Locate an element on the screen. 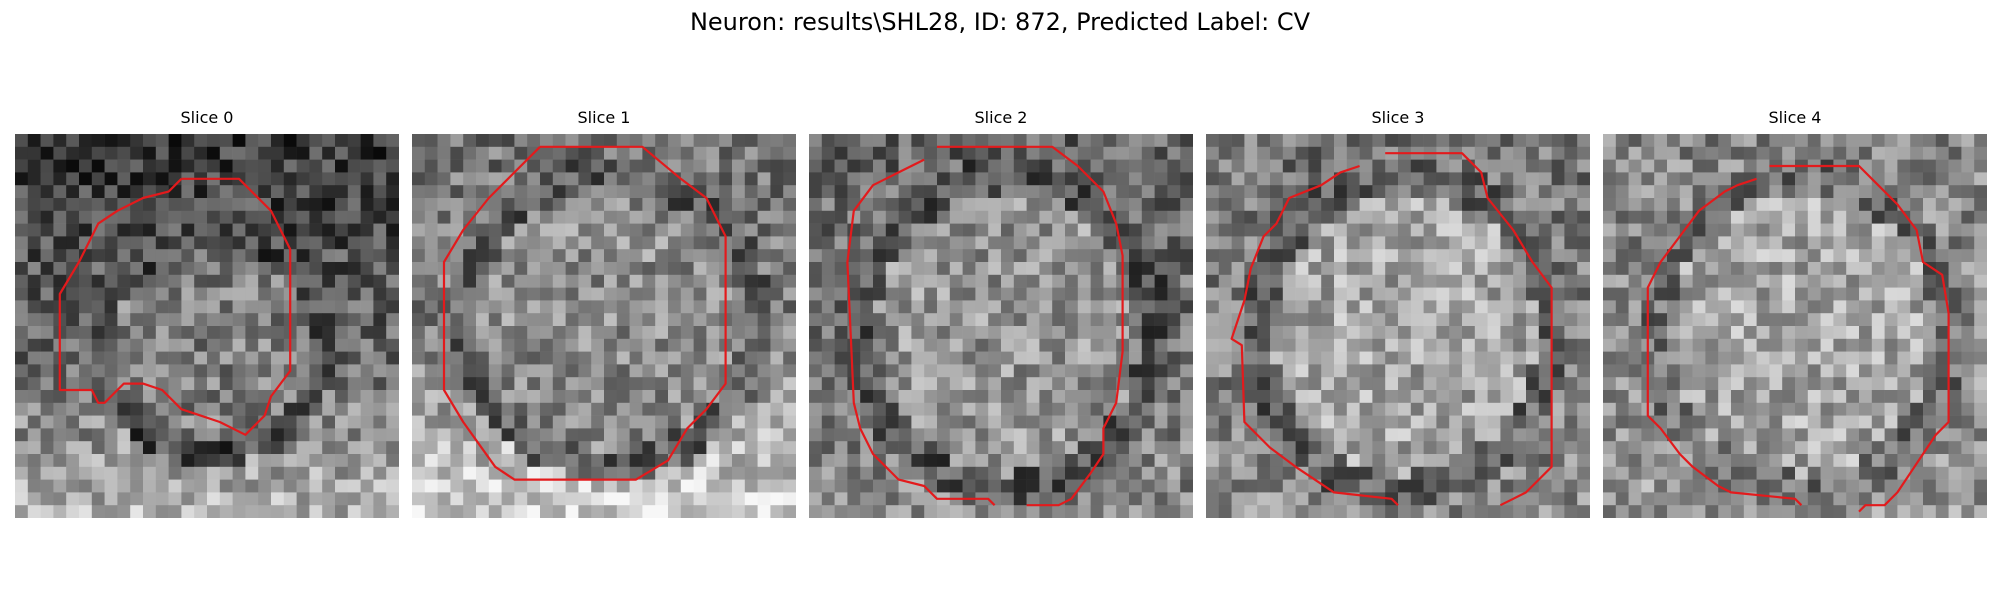 The height and width of the screenshot is (600, 2000). slice-title: Slice 3 is located at coordinates (1398, 117).